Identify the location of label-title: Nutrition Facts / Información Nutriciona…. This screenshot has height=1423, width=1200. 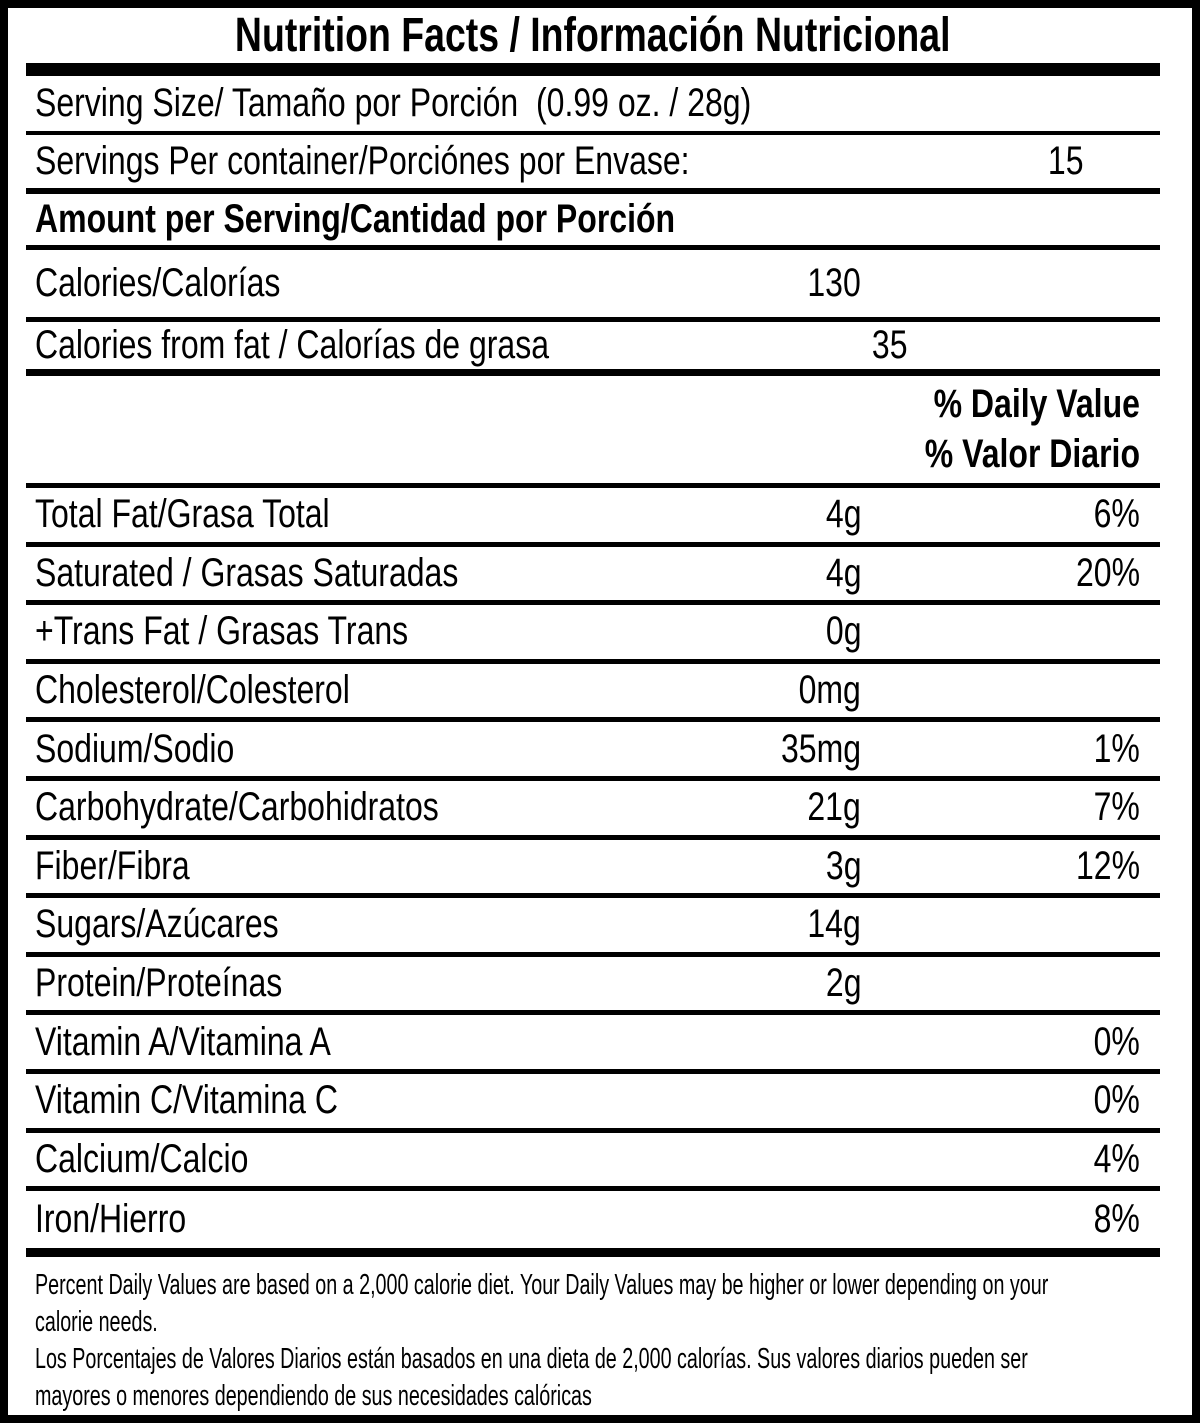
(593, 35).